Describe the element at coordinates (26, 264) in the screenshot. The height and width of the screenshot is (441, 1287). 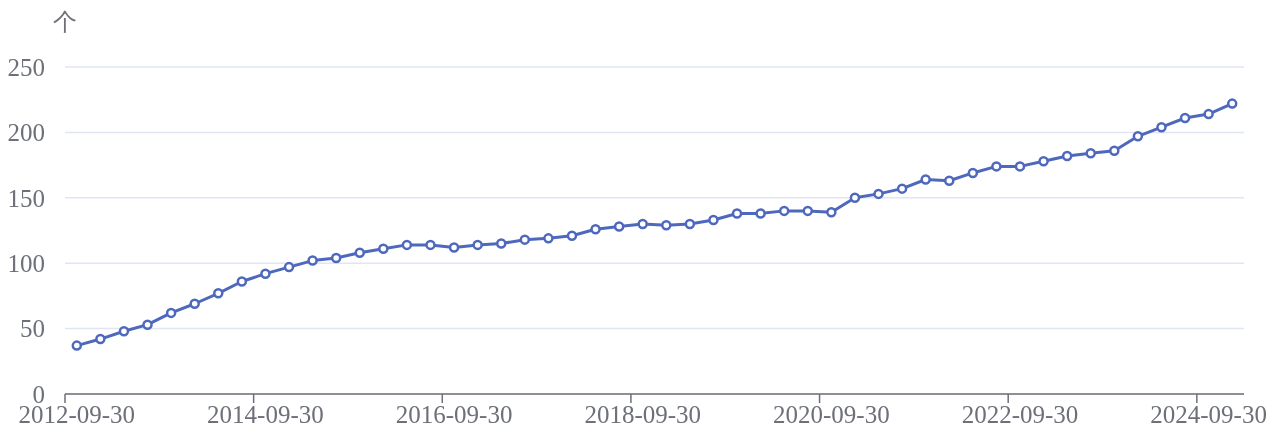
I see `y-tick-label: 100` at that location.